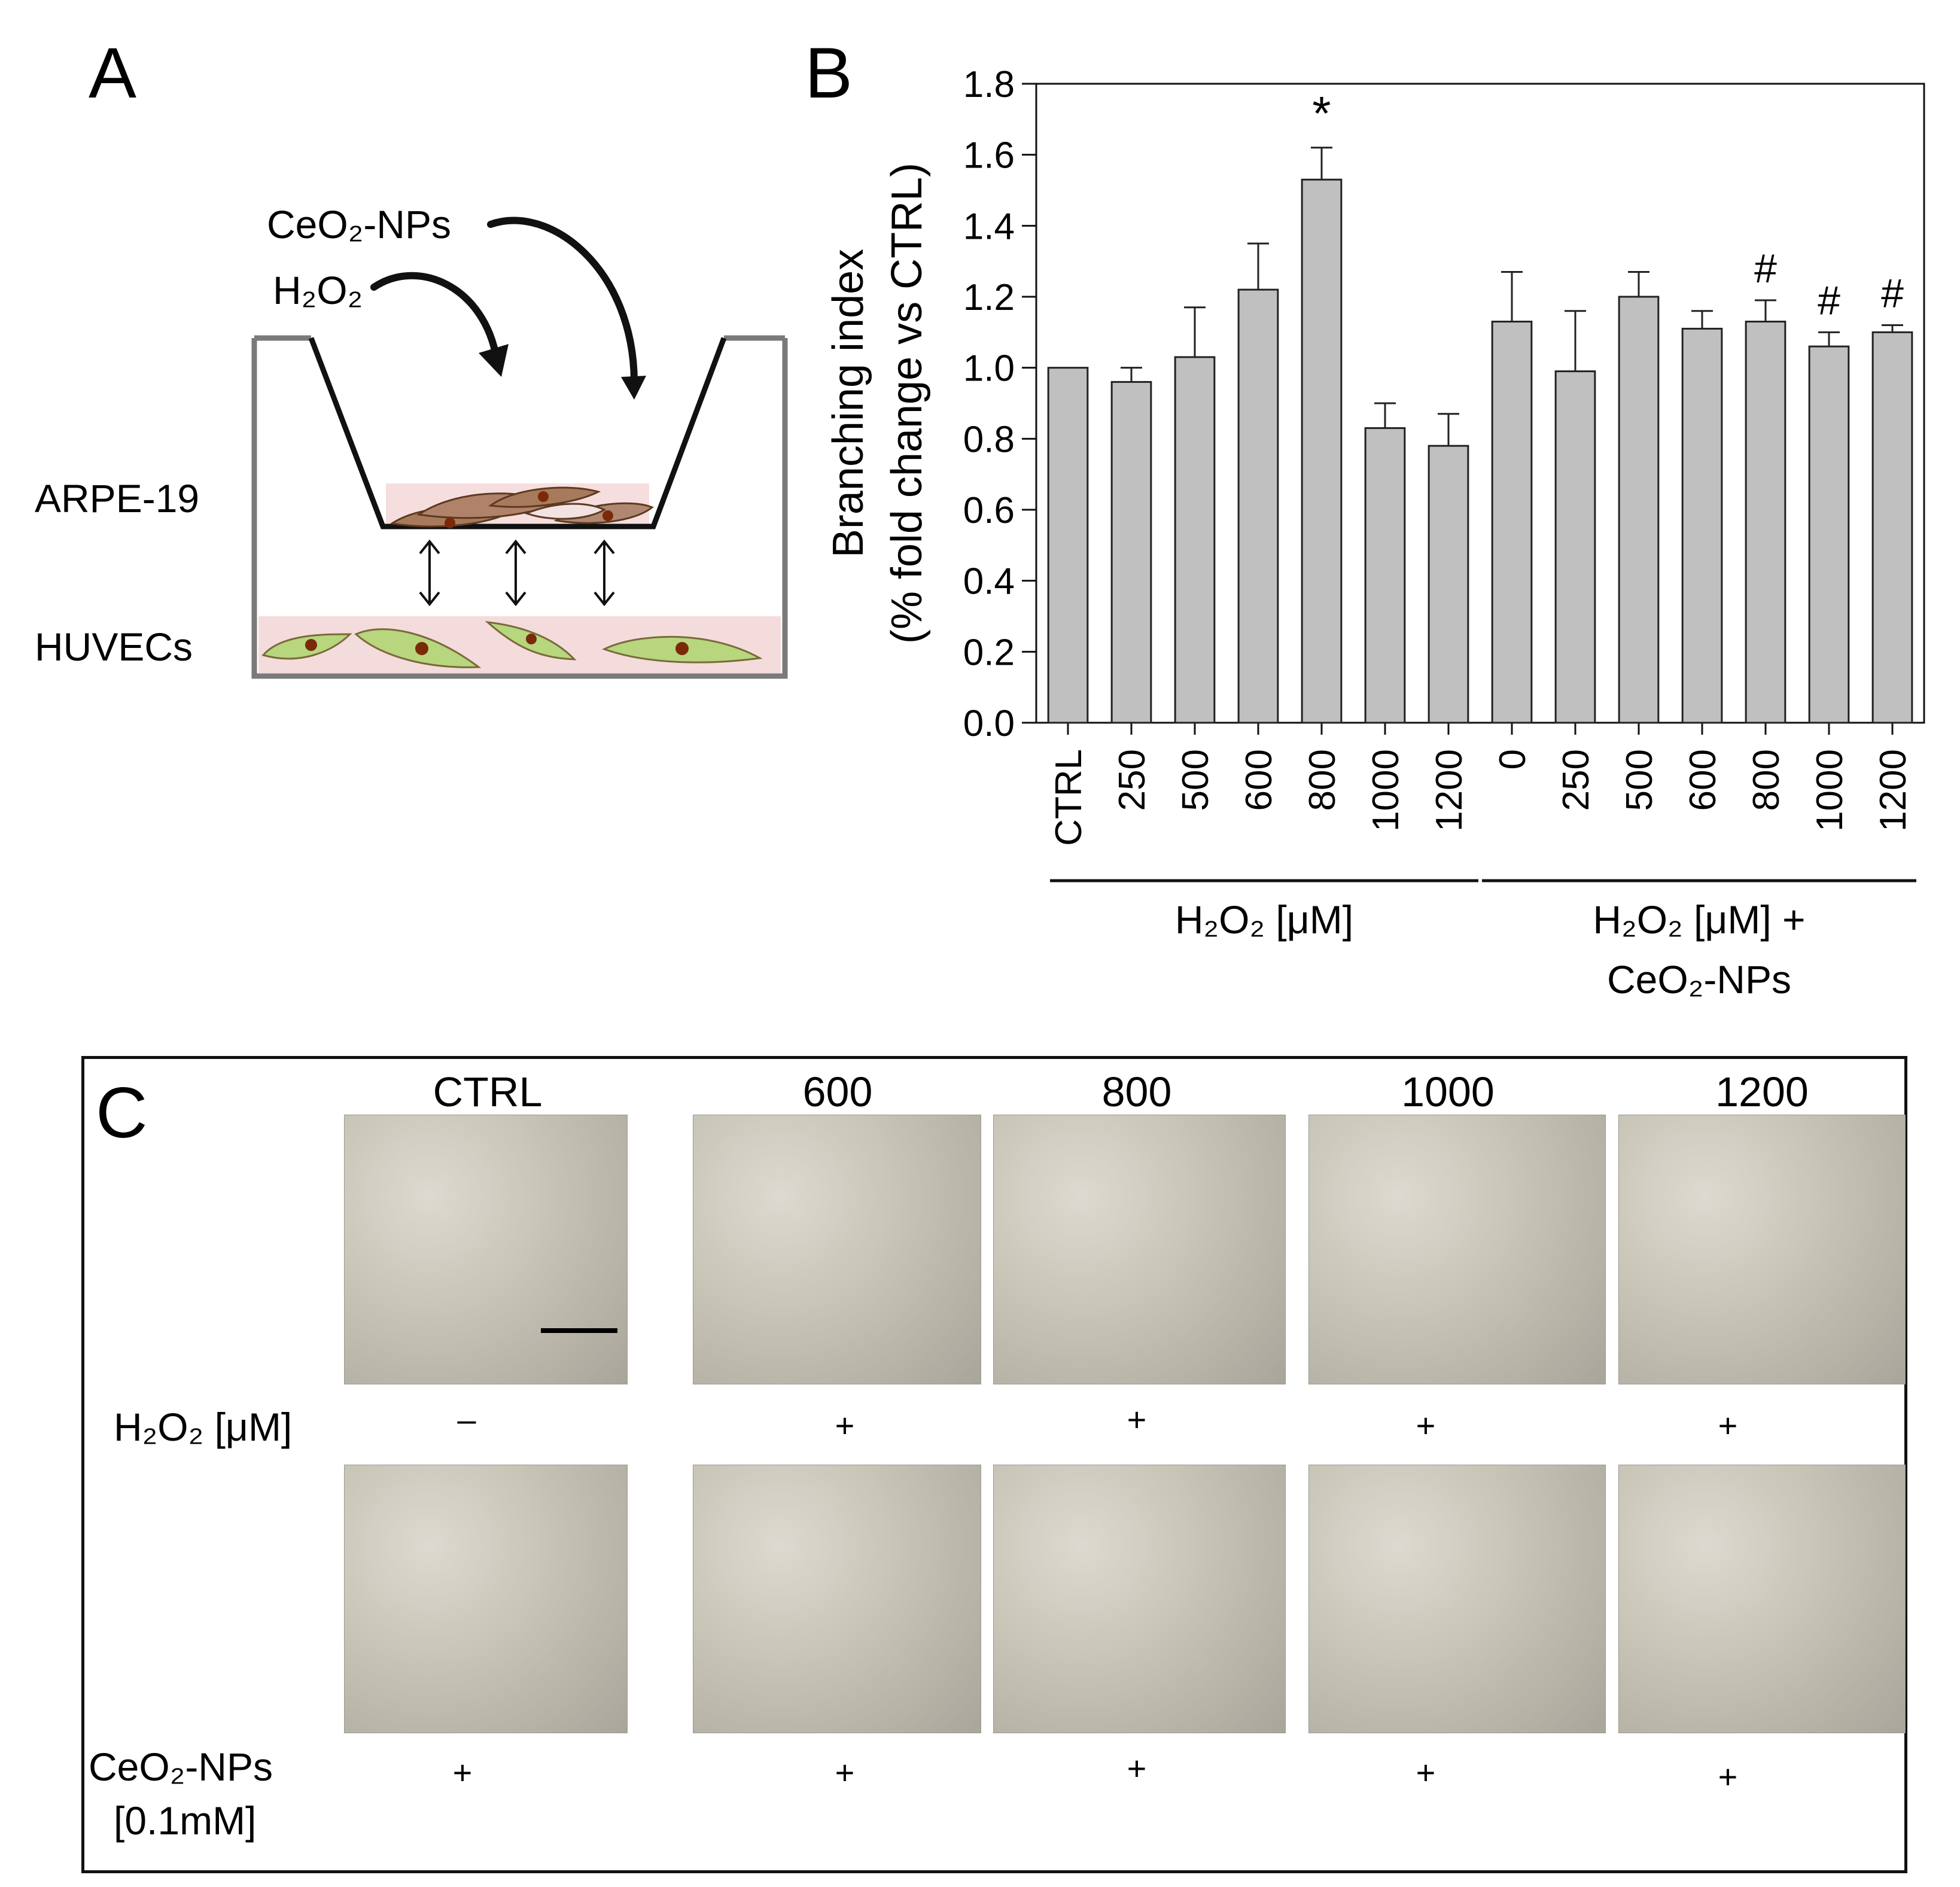 The height and width of the screenshot is (1887, 1960). What do you see at coordinates (837, 1092) in the screenshot?
I see `col-title-600: 600` at bounding box center [837, 1092].